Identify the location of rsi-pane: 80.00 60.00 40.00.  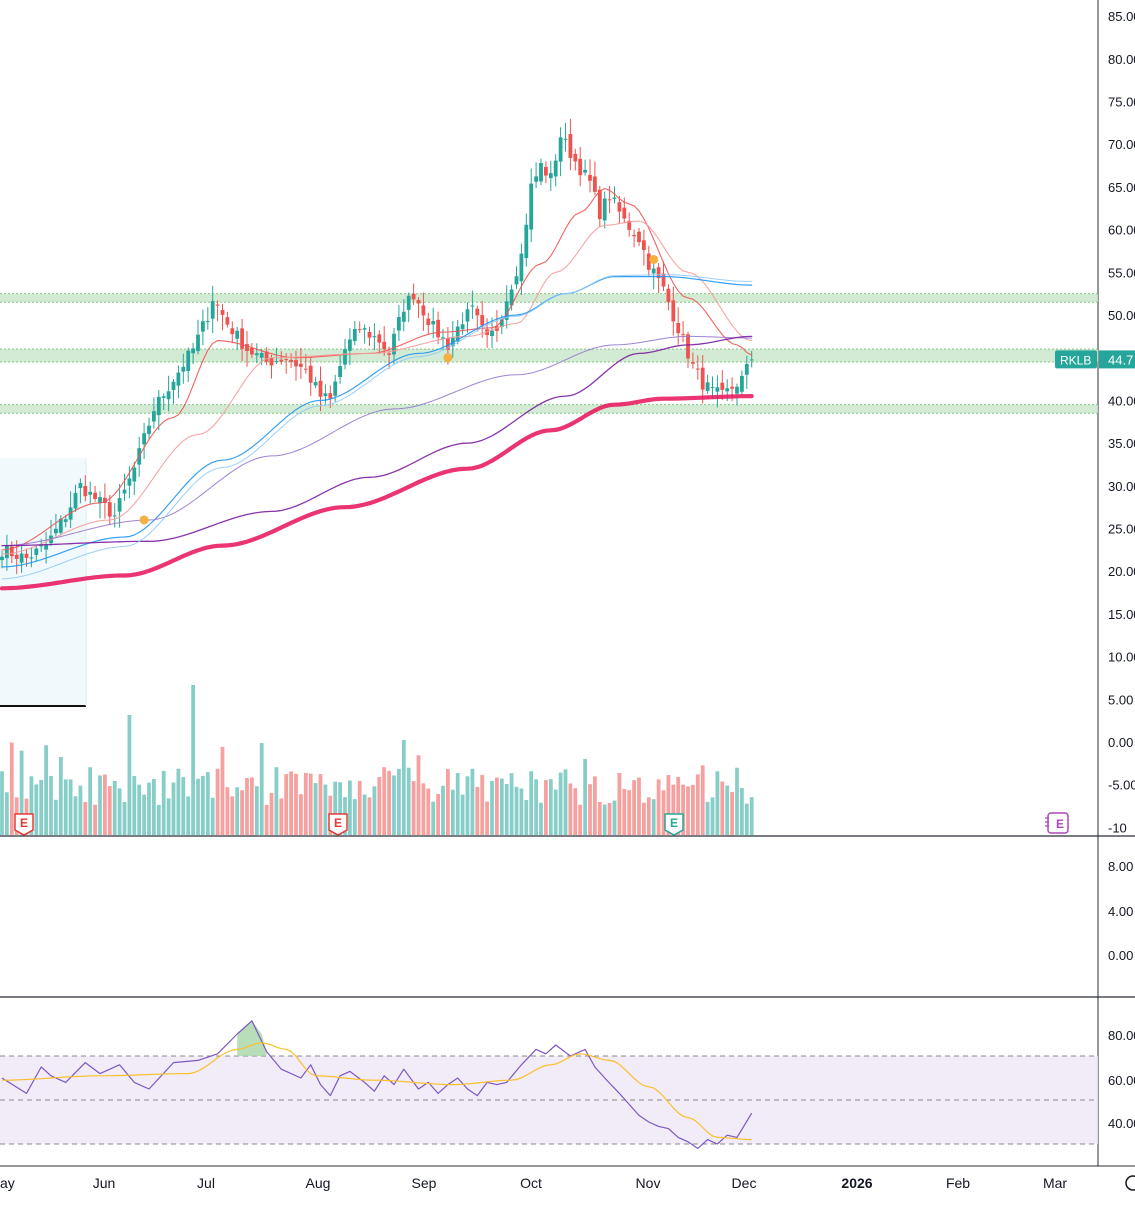
(567, 1084).